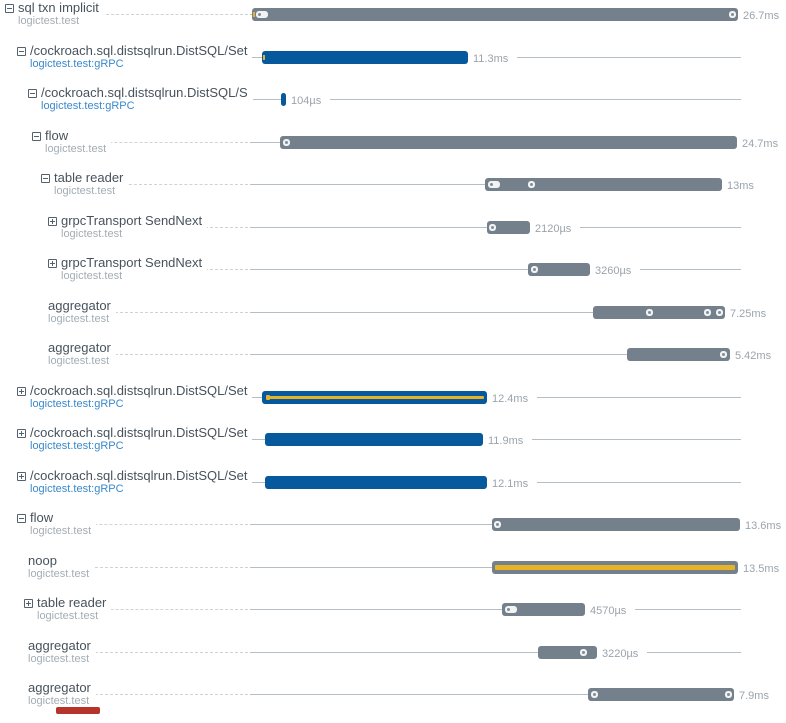  I want to click on event-marker-yellow-sliver, so click(264, 57).